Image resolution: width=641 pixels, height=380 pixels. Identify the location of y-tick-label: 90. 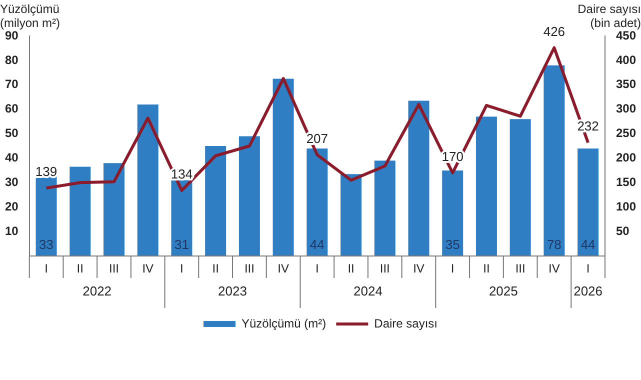
(11, 35).